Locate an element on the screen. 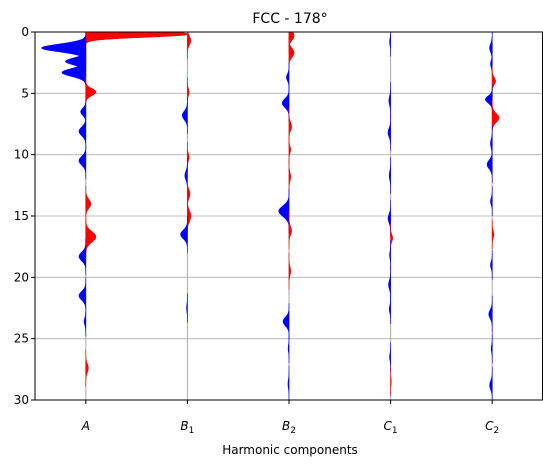 Image resolution: width=543 pixels, height=466 pixels. chart-title: FCC - 178° is located at coordinates (289, 19).